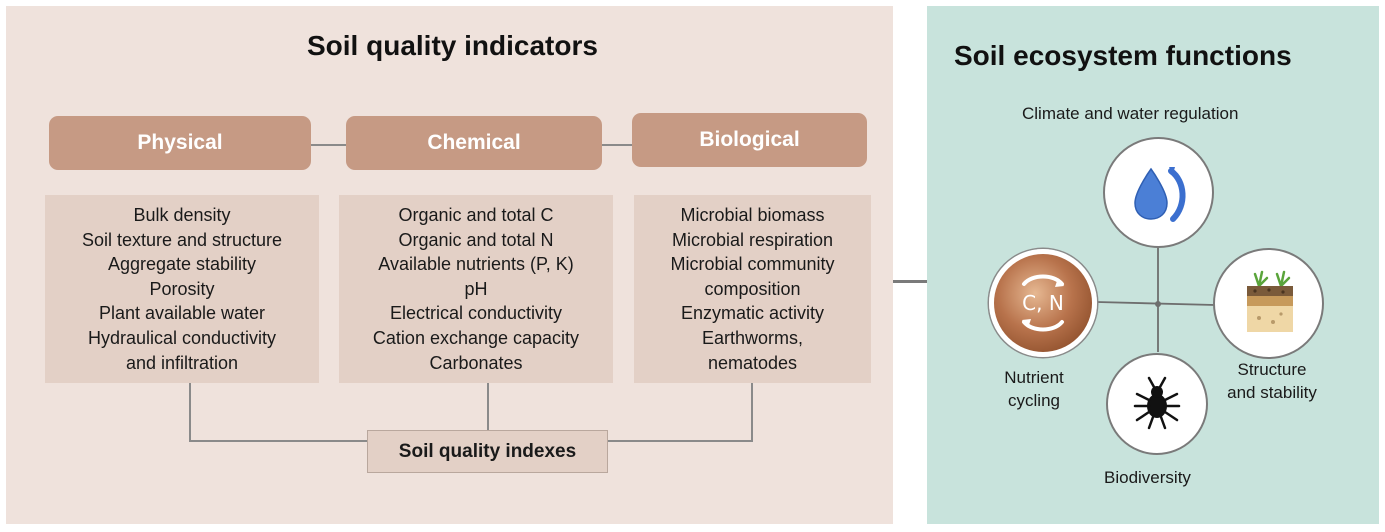 The height and width of the screenshot is (532, 1385). What do you see at coordinates (1147, 477) in the screenshot?
I see `biodiversity-label: Biodiversity` at bounding box center [1147, 477].